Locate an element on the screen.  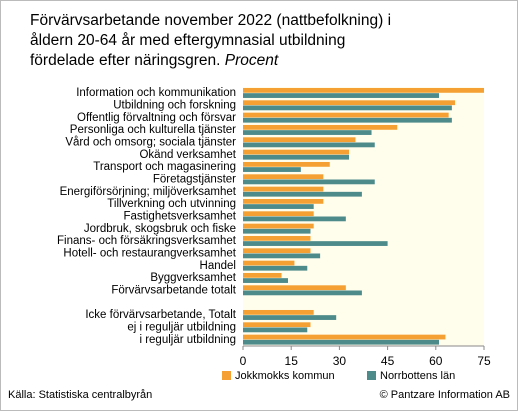
y-tick-label: Personliga och kulturella tjänster is located at coordinates (153, 130).